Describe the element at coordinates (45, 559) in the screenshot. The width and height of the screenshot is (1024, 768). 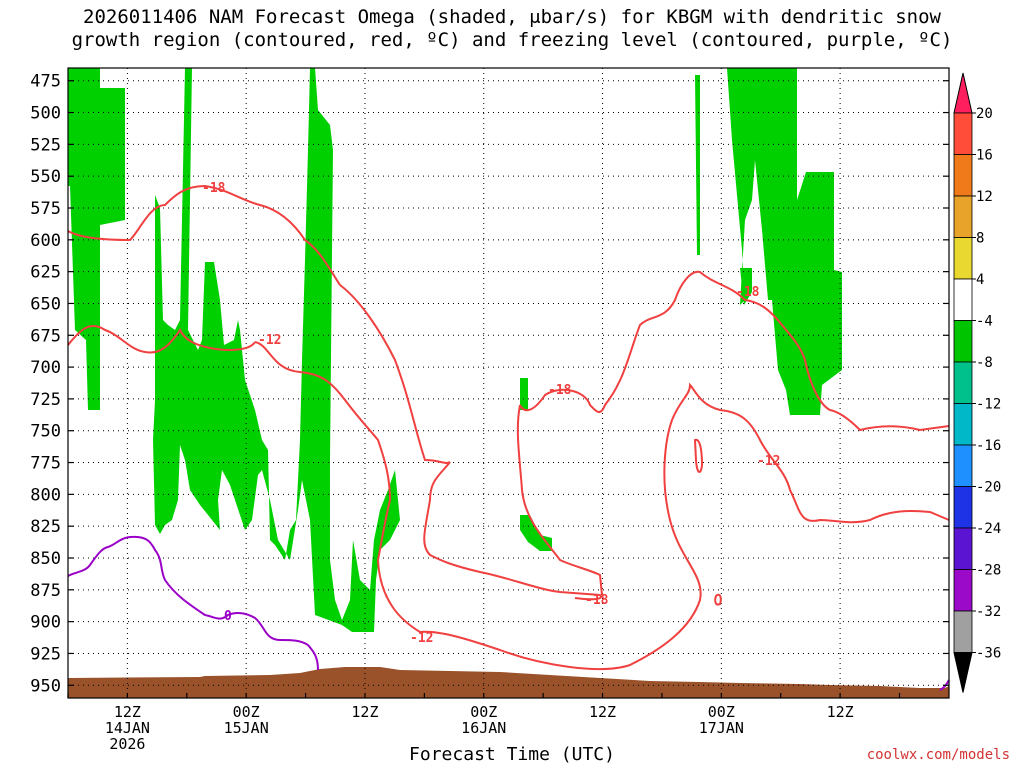
I see `y-tick-label: 850` at that location.